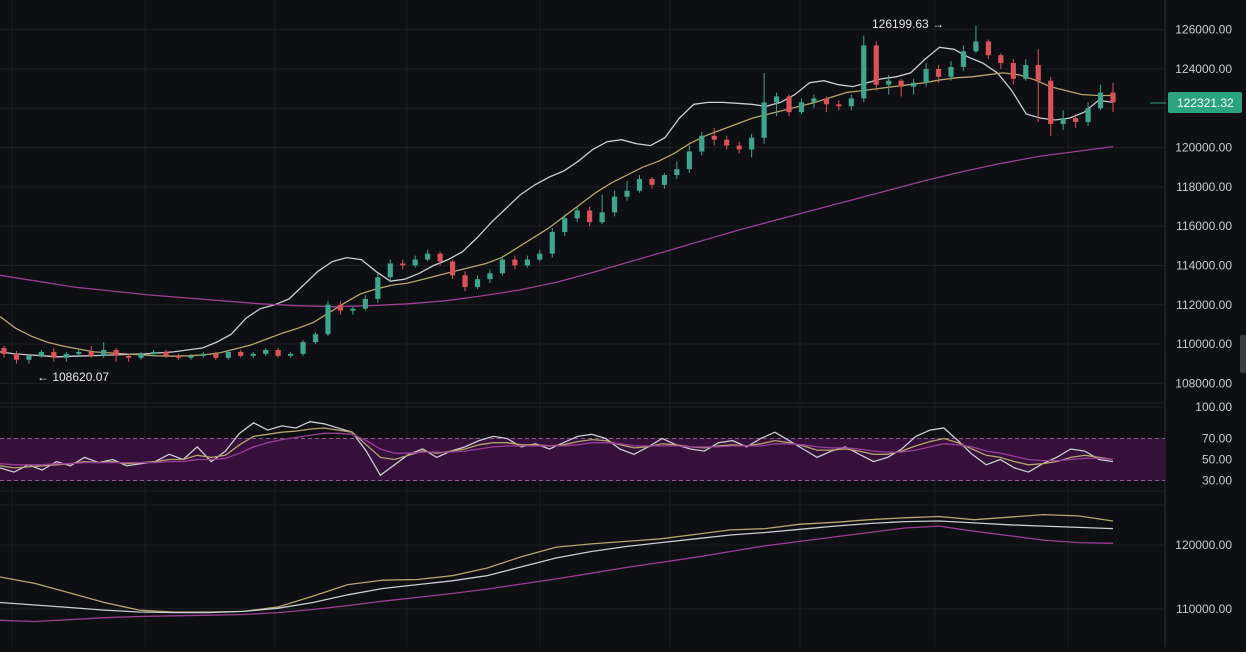 The height and width of the screenshot is (652, 1246). I want to click on y-tick-label: 126000.00, so click(1203, 30).